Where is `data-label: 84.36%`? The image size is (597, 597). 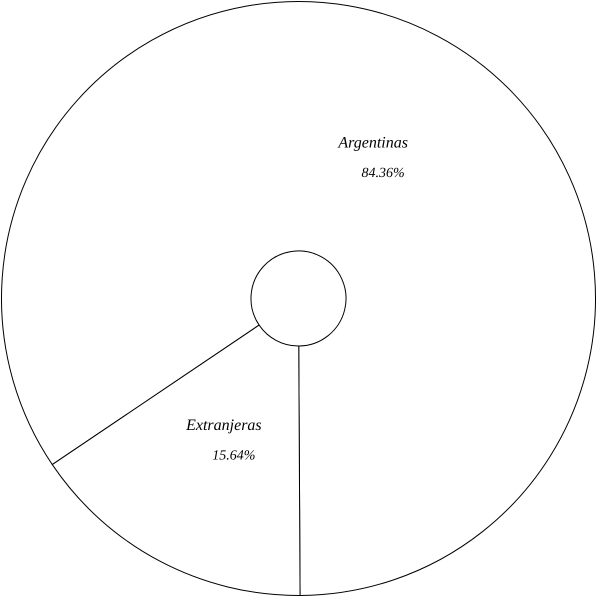
data-label: 84.36% is located at coordinates (383, 173).